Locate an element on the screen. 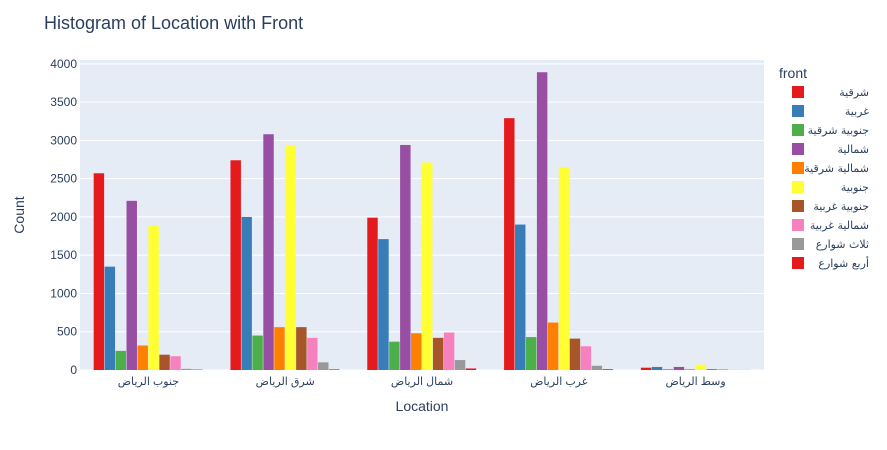 The width and height of the screenshot is (887, 450). legend-label: شمالية is located at coordinates (854, 149).